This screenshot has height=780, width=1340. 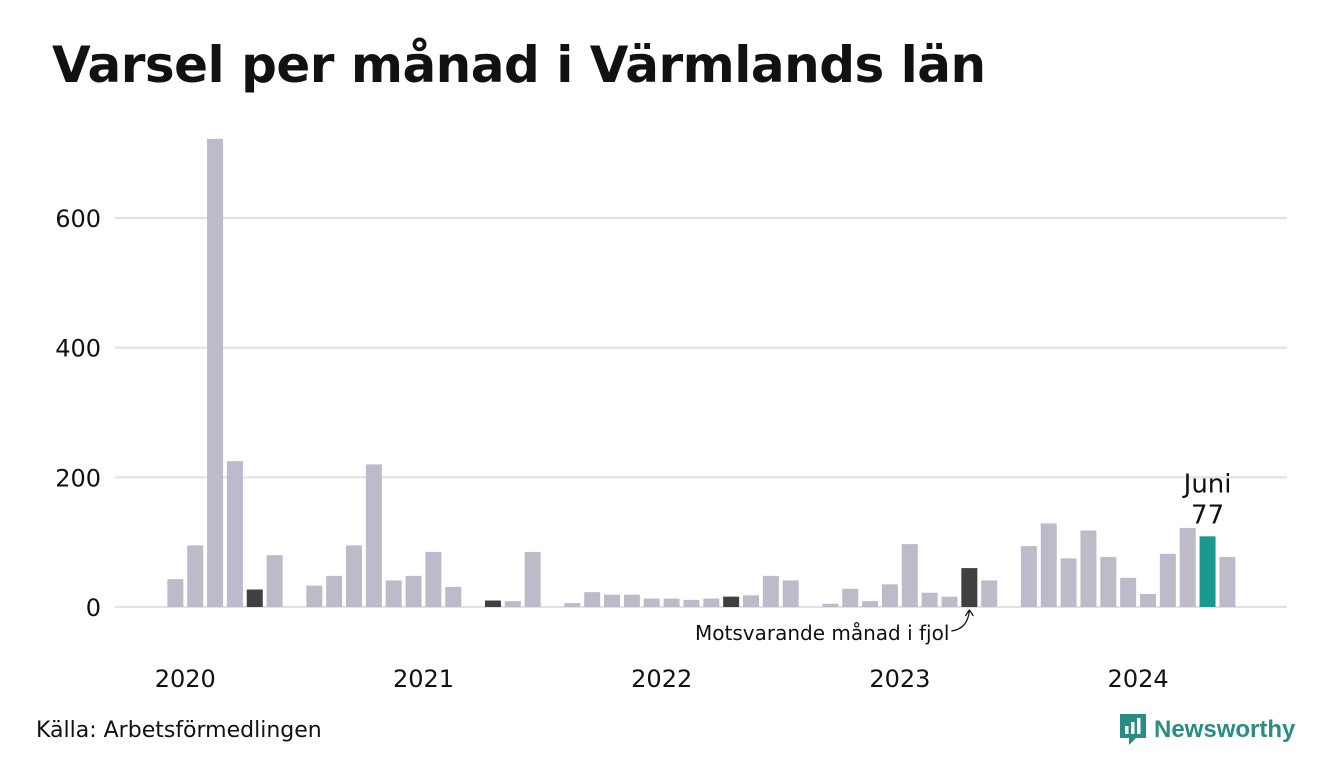 I want to click on y-tick-label: 0, so click(x=93, y=608).